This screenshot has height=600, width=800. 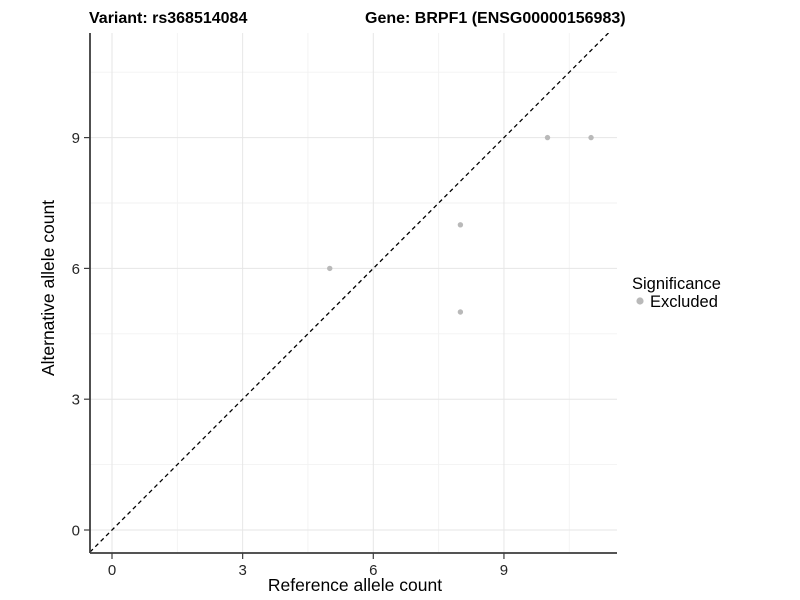 I want to click on legend-key-dot-icon, so click(x=640, y=301).